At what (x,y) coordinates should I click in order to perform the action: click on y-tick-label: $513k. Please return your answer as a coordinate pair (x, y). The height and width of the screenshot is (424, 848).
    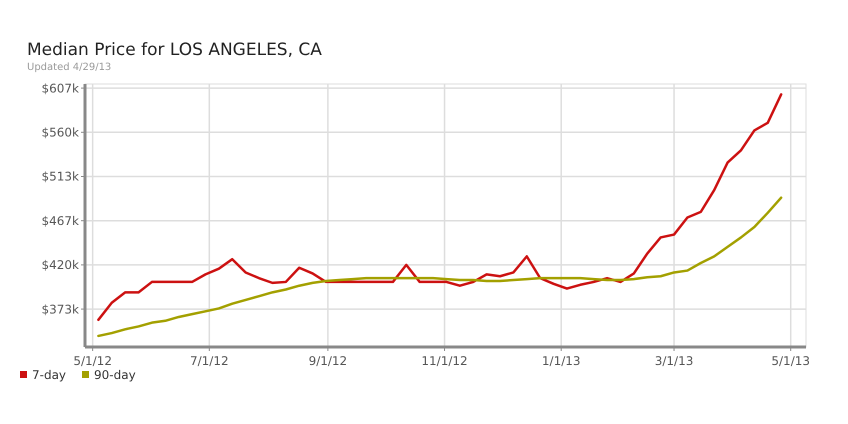
    Looking at the image, I should click on (61, 177).